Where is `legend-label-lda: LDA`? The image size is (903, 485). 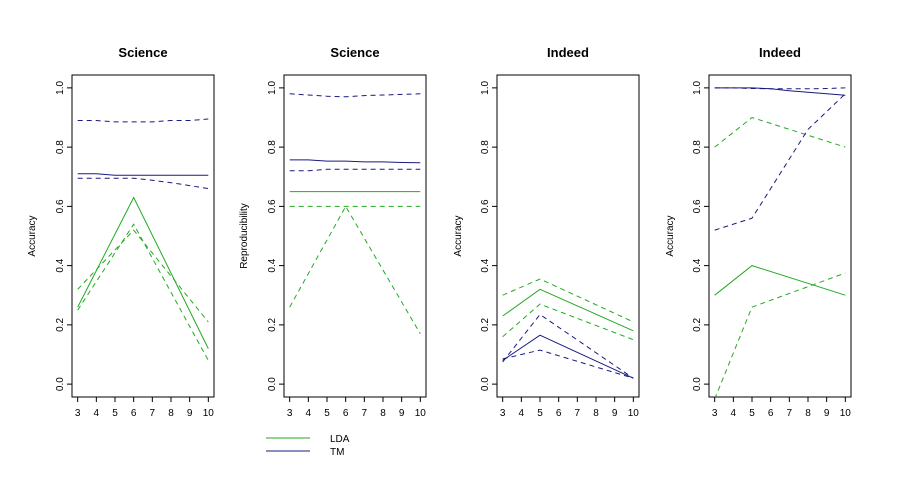 legend-label-lda: LDA is located at coordinates (340, 439).